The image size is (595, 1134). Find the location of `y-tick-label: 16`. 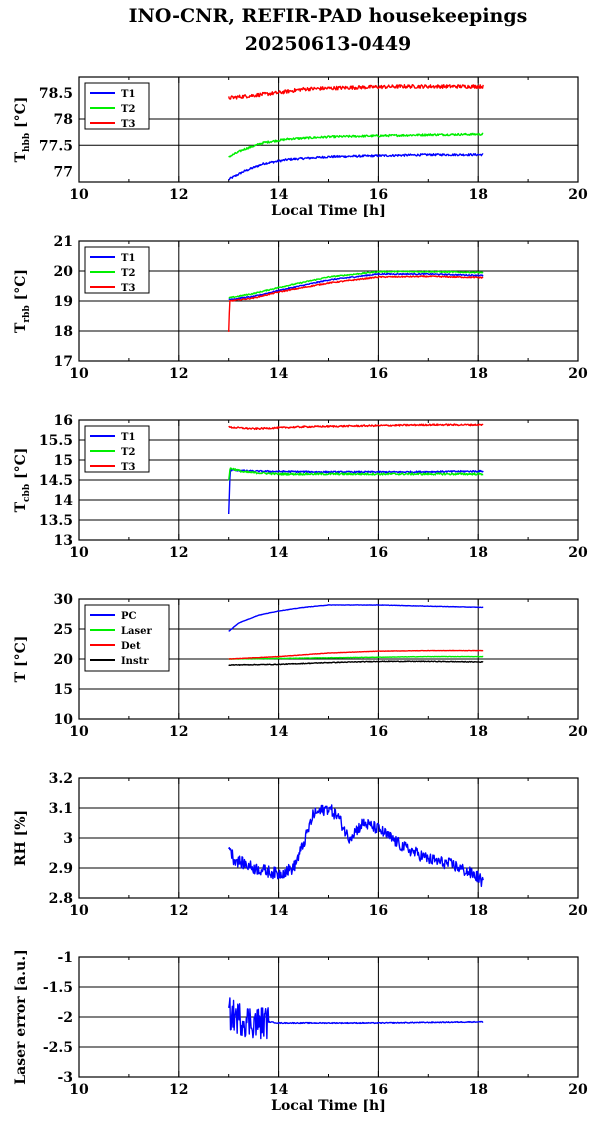

y-tick-label: 16 is located at coordinates (63, 421).